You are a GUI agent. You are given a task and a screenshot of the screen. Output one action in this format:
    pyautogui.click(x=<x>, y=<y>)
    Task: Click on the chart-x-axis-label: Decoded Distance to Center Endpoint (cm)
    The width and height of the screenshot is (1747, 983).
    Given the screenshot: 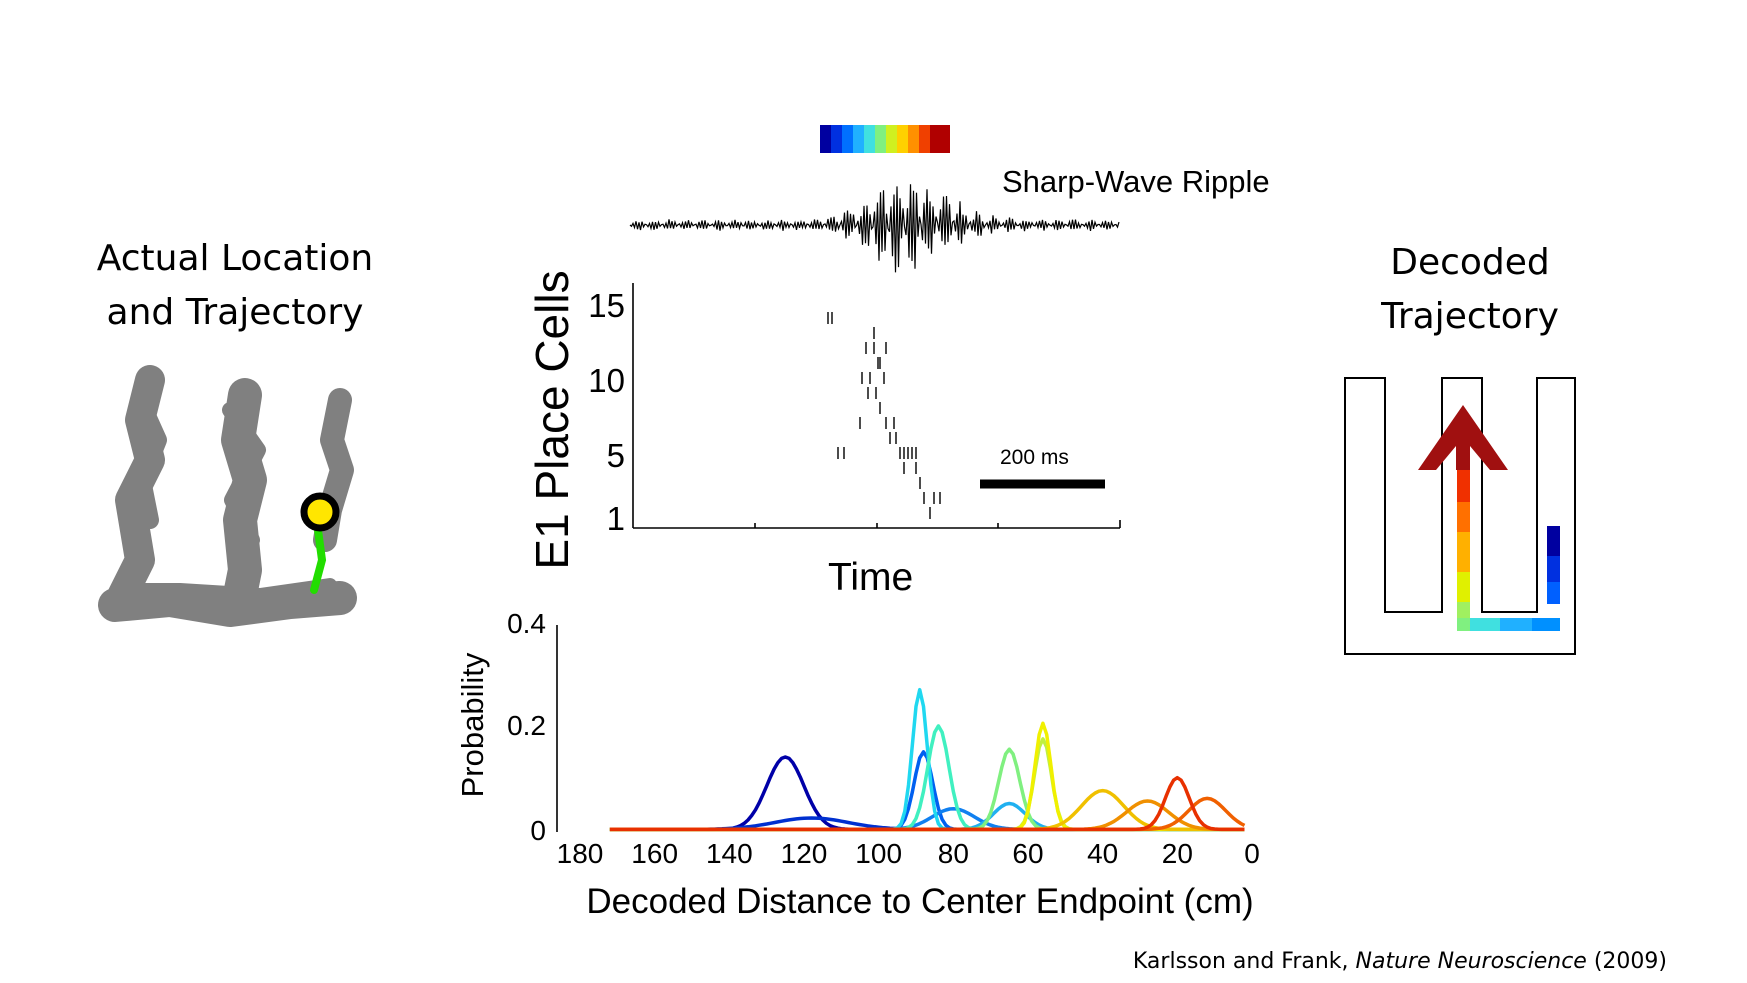 What is the action you would take?
    pyautogui.click(x=920, y=901)
    